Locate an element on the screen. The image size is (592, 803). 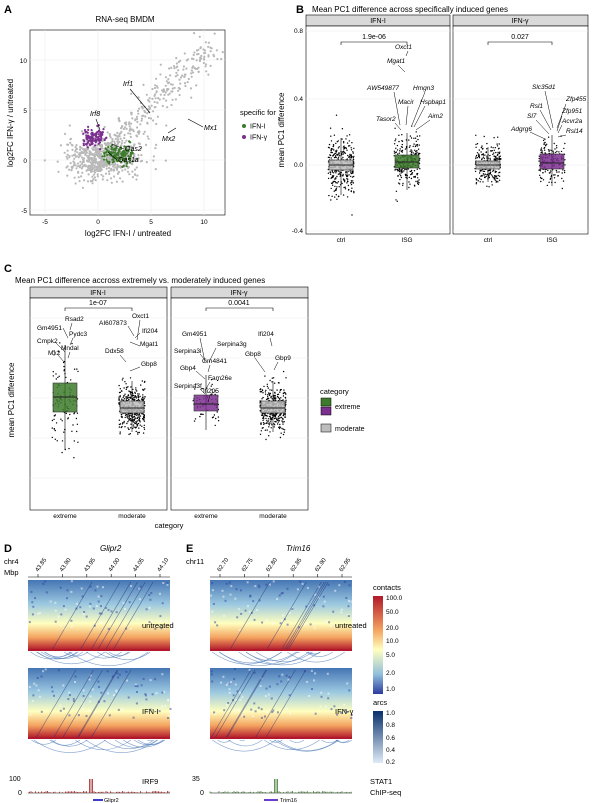
p-value: 0.0041 is located at coordinates (239, 303).